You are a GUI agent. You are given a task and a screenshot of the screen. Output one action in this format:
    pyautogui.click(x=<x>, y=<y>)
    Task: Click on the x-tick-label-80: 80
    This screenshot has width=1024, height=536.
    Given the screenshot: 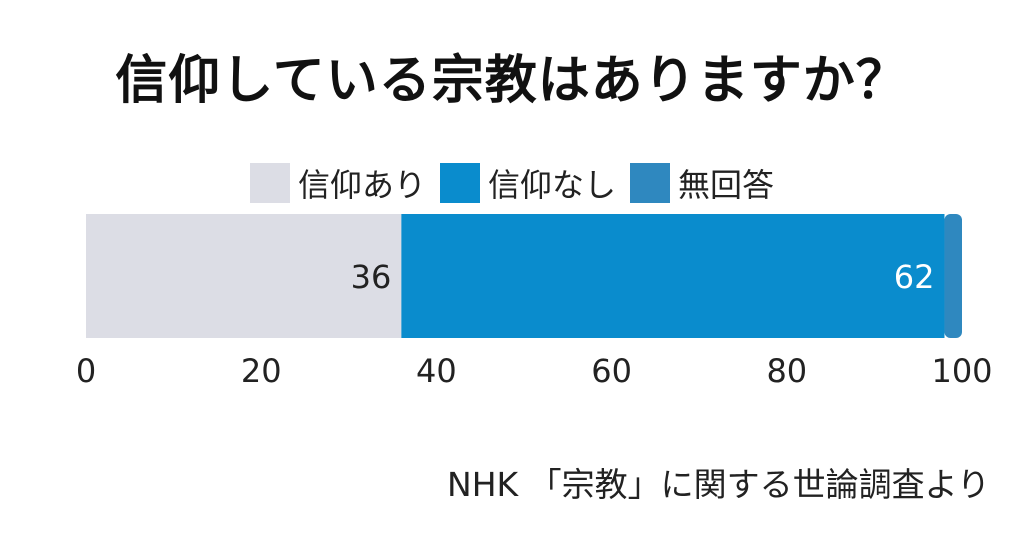 What is the action you would take?
    pyautogui.click(x=786, y=371)
    